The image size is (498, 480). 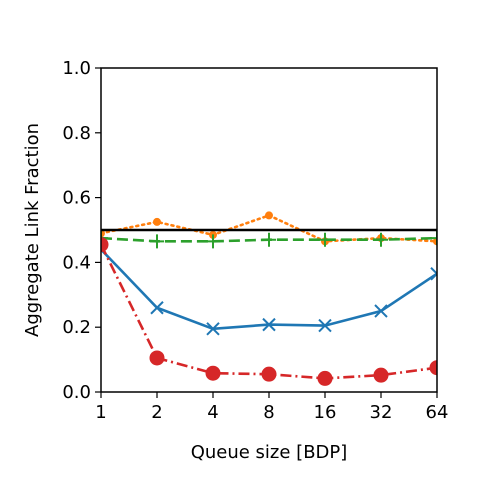 I want to click on y-tick-label: 0.8, so click(x=76, y=133).